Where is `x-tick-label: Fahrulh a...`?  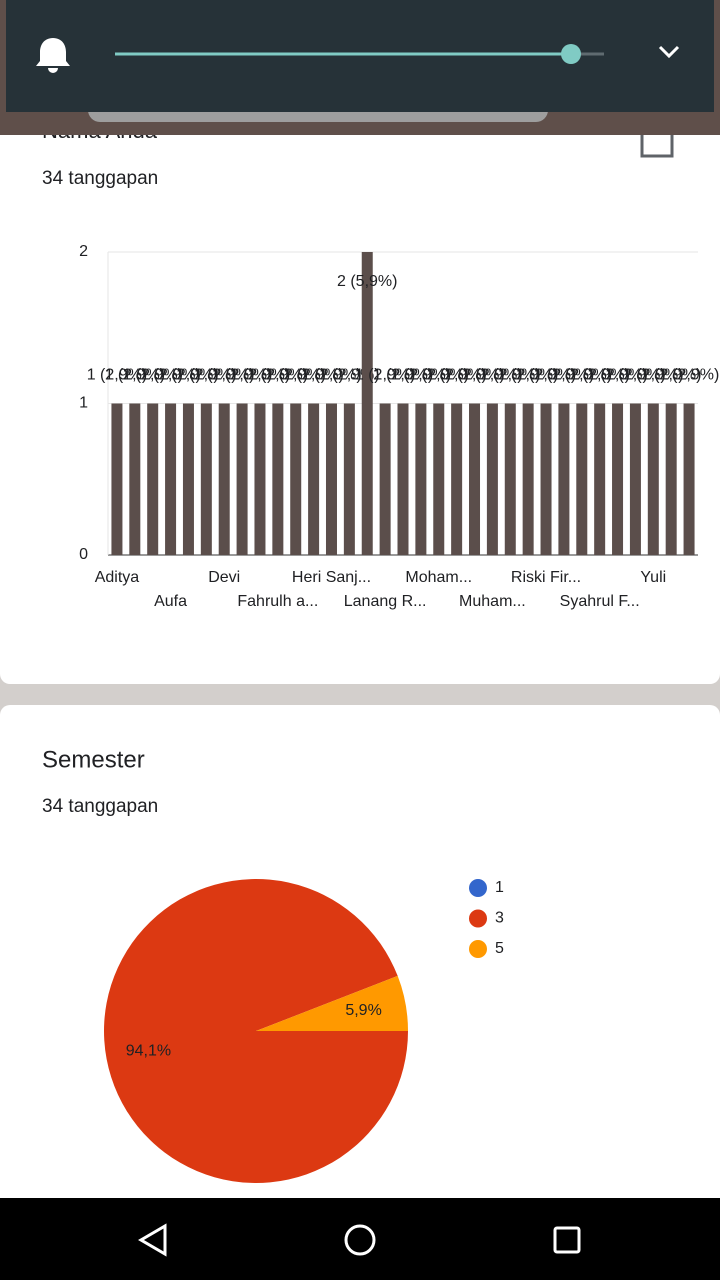 x-tick-label: Fahrulh a... is located at coordinates (277, 601).